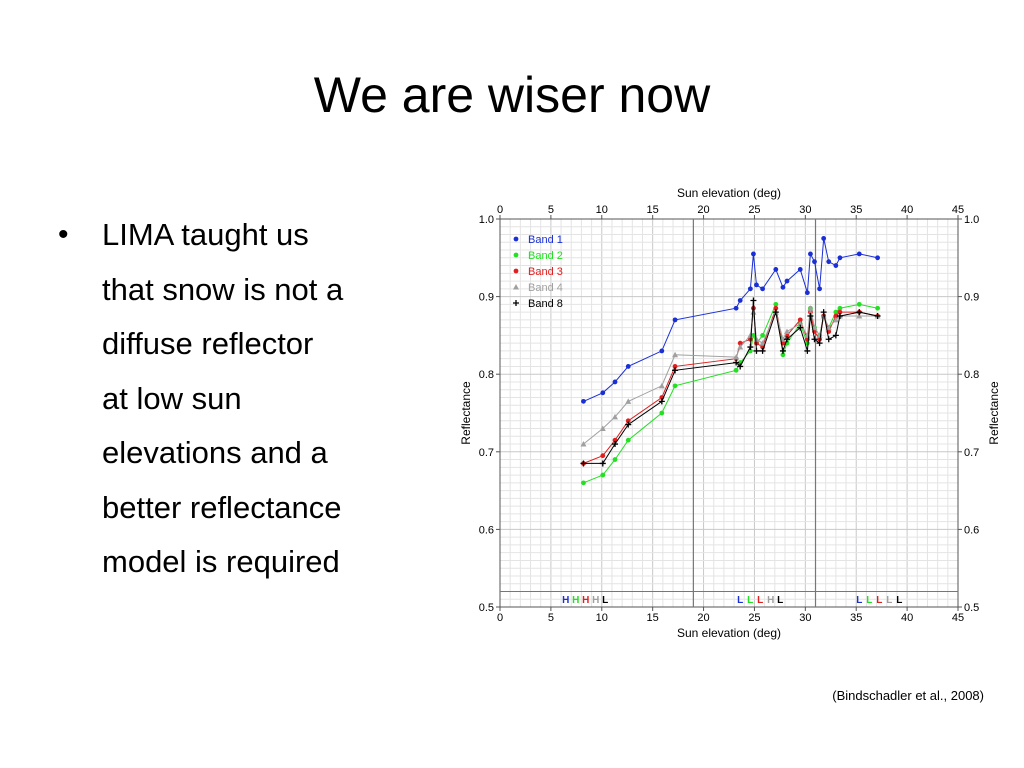 The image size is (1024, 768). What do you see at coordinates (486, 298) in the screenshot?
I see `y-tick-label-left: 0.9` at bounding box center [486, 298].